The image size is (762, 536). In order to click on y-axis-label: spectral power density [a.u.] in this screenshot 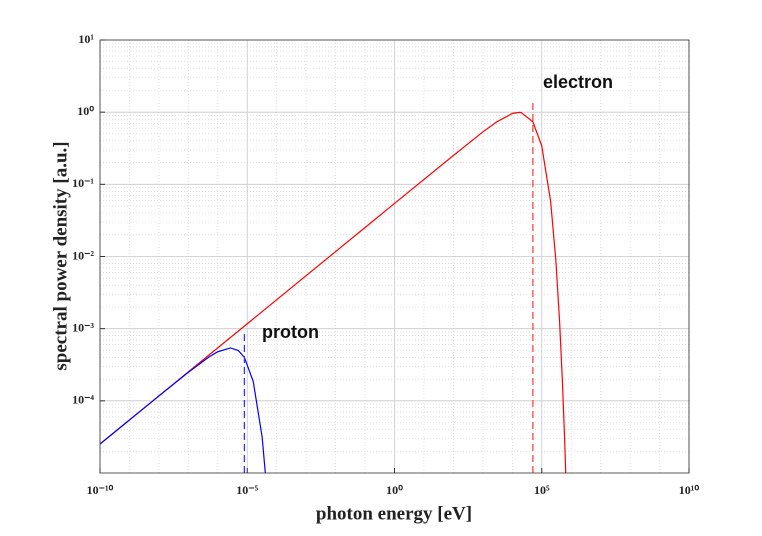, I will do `click(60, 255)`.